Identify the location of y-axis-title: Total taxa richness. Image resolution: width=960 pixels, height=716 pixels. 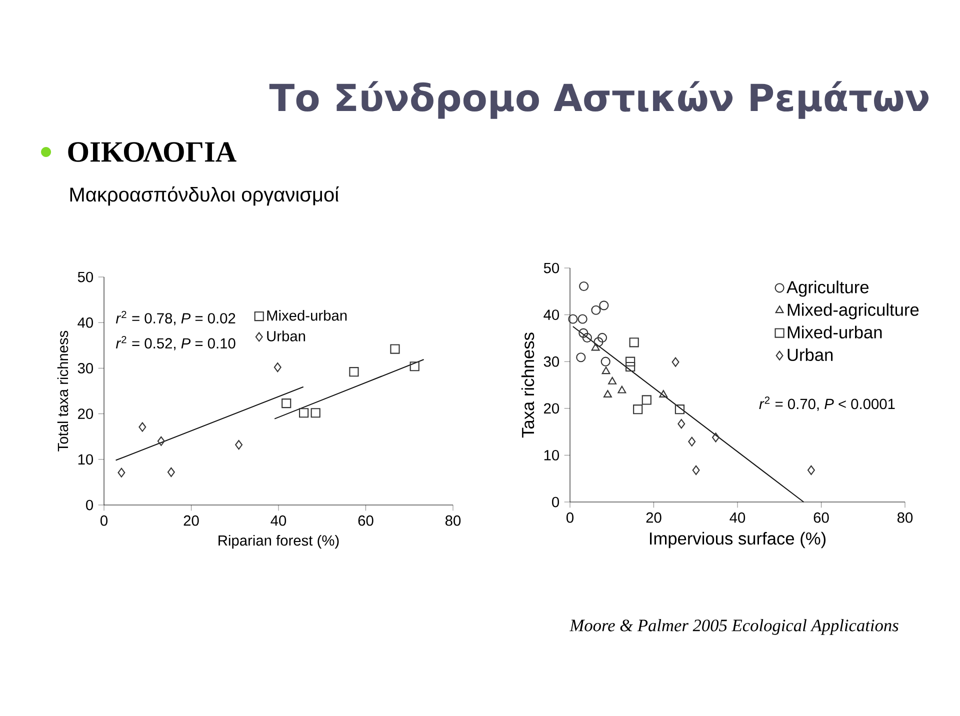
(62, 391).